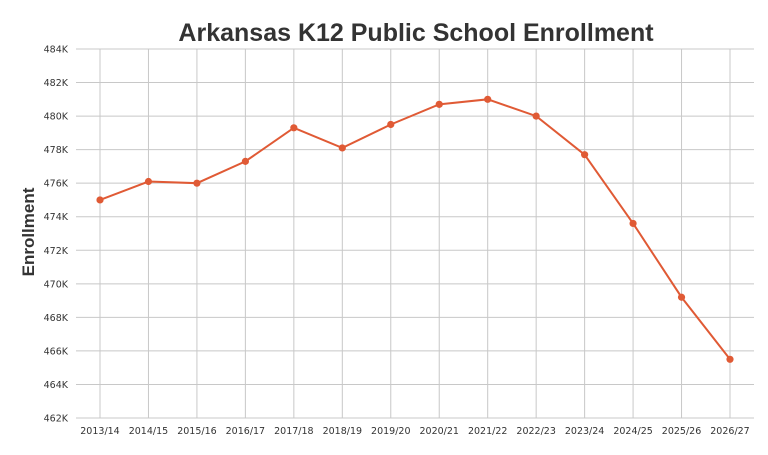 The height and width of the screenshot is (455, 768). Describe the element at coordinates (56, 351) in the screenshot. I see `y-tick-label: 466K` at that location.